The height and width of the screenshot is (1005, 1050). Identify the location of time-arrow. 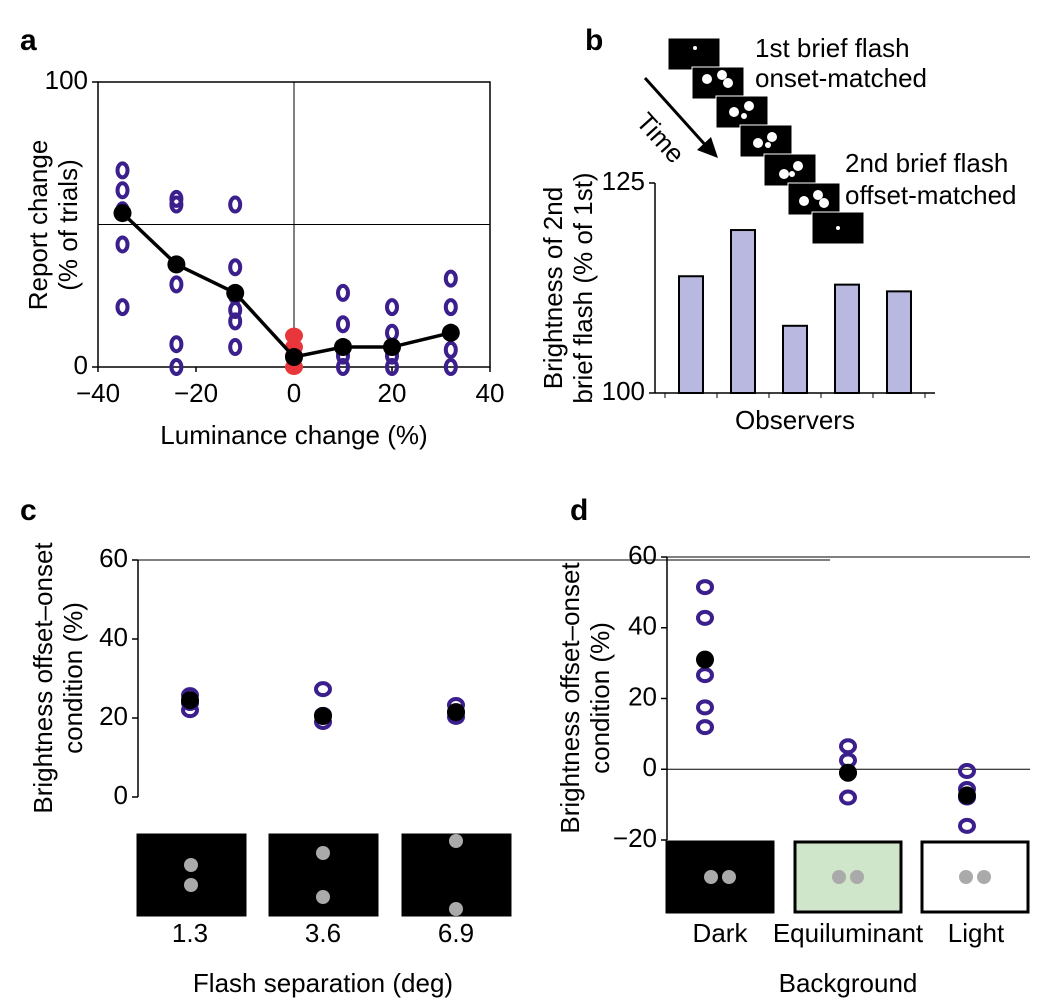
(676, 113).